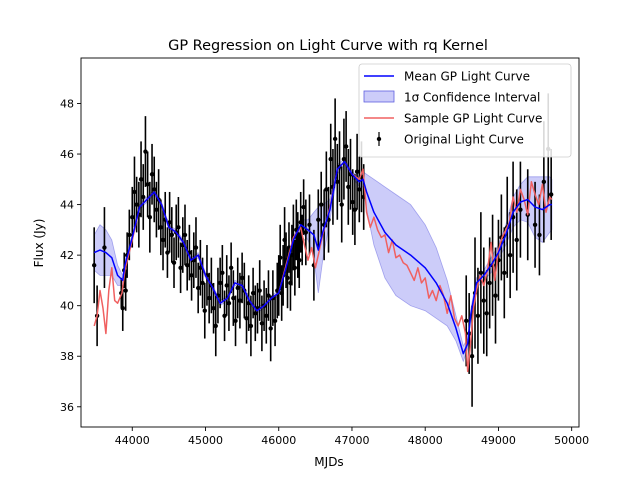 The width and height of the screenshot is (640, 480). What do you see at coordinates (328, 462) in the screenshot?
I see `x-axis-label: MJDs` at bounding box center [328, 462].